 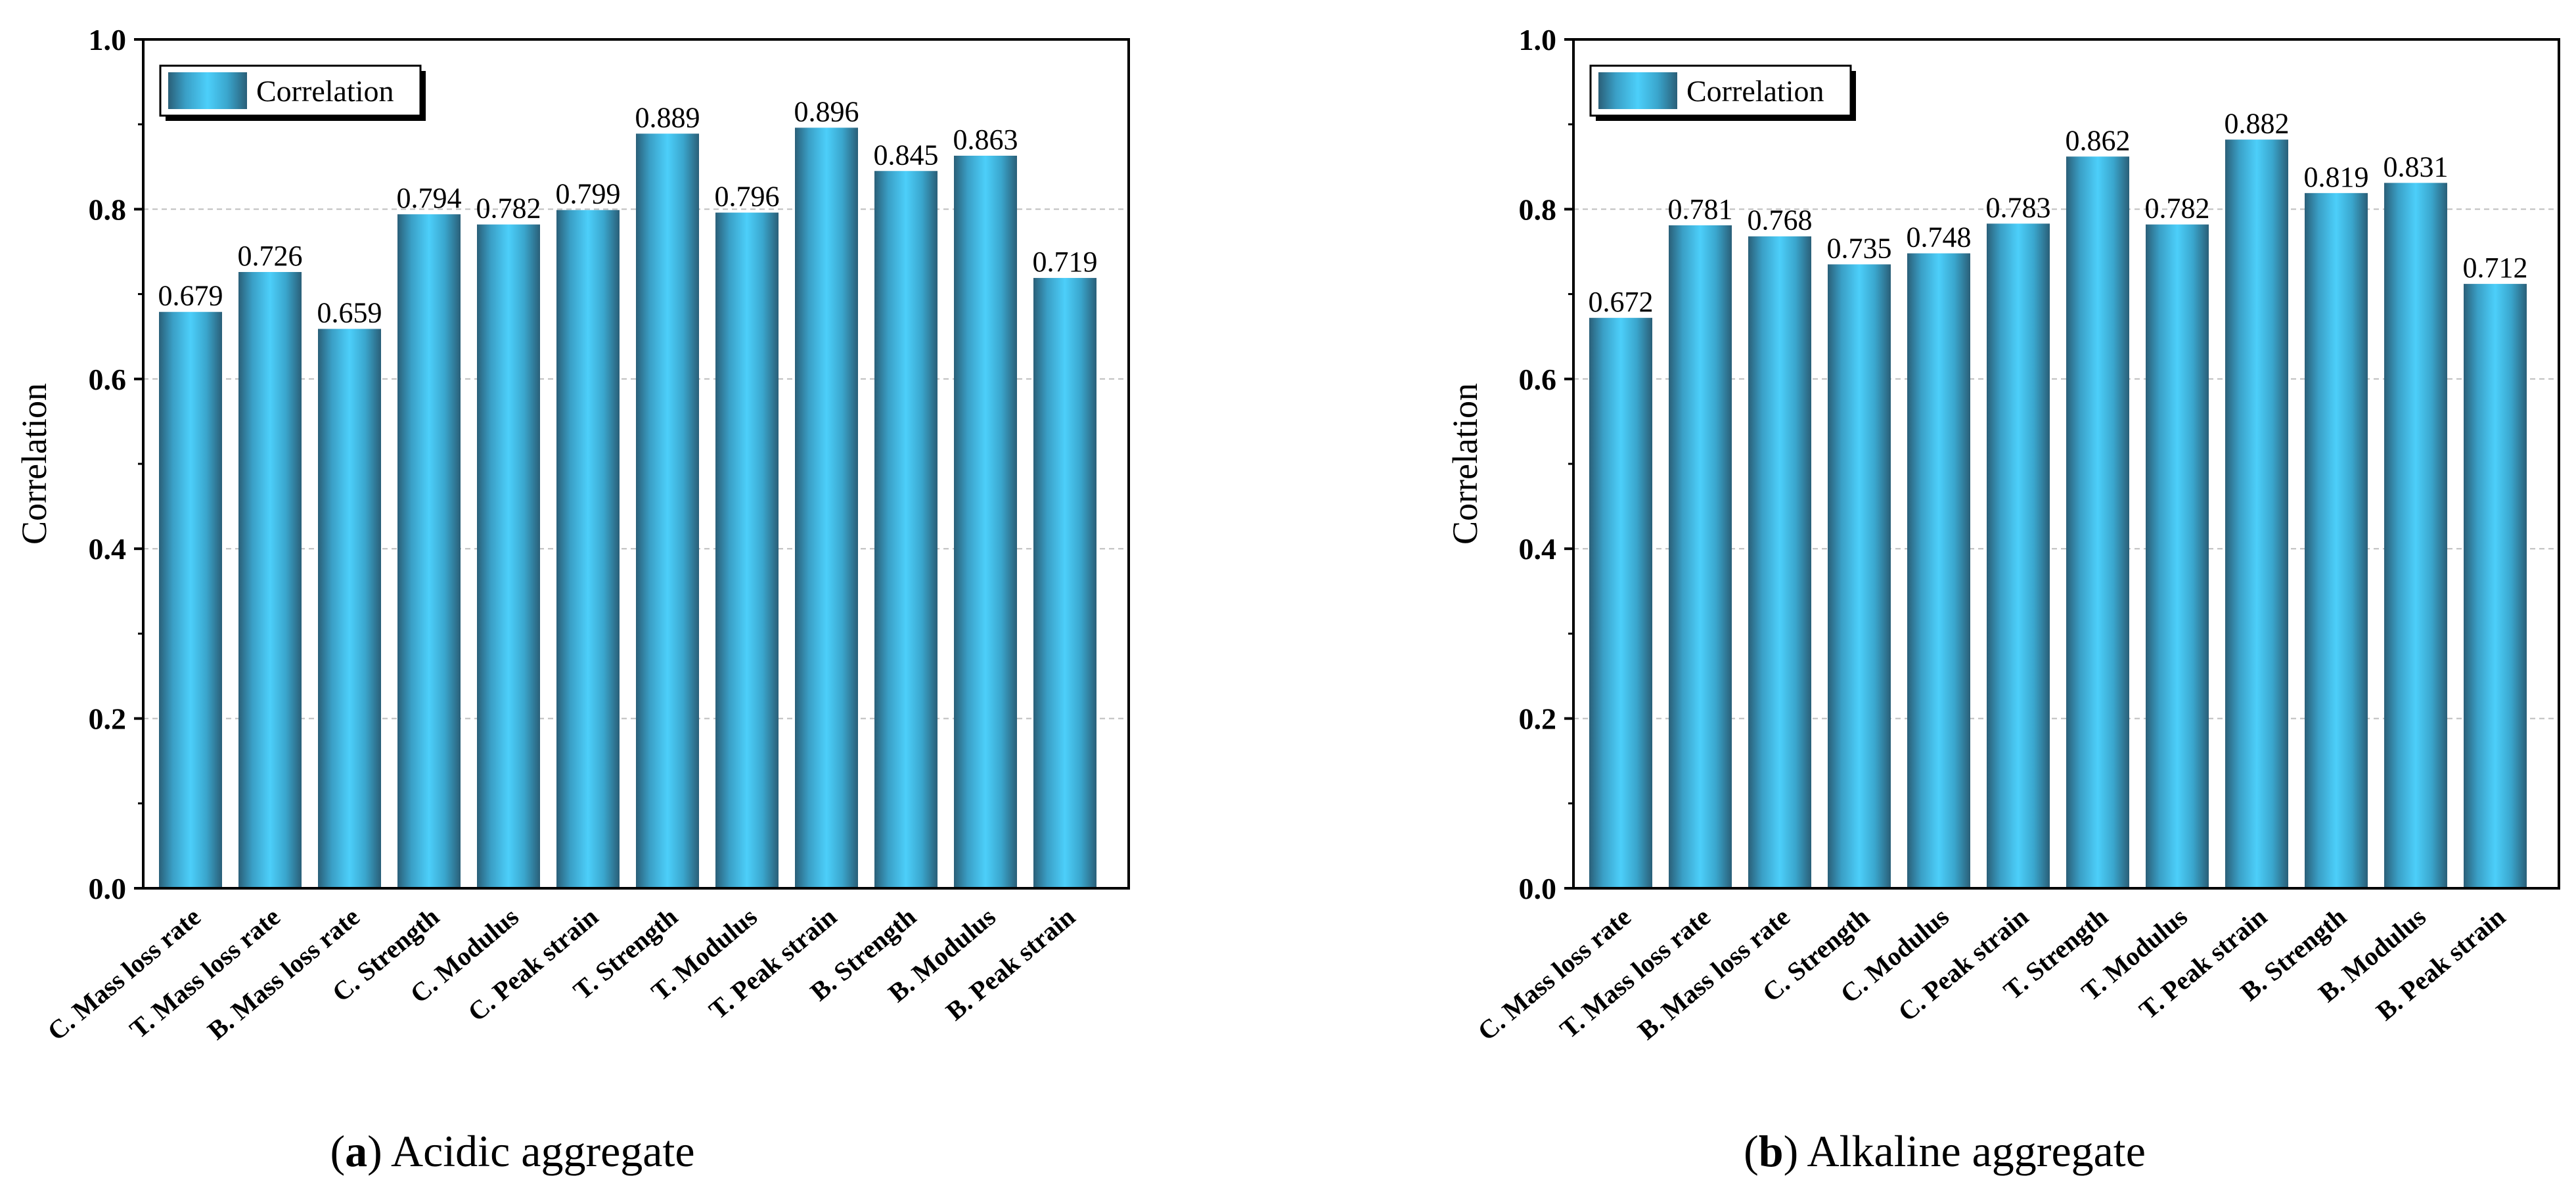 I want to click on data-label: 0.726, so click(x=270, y=256).